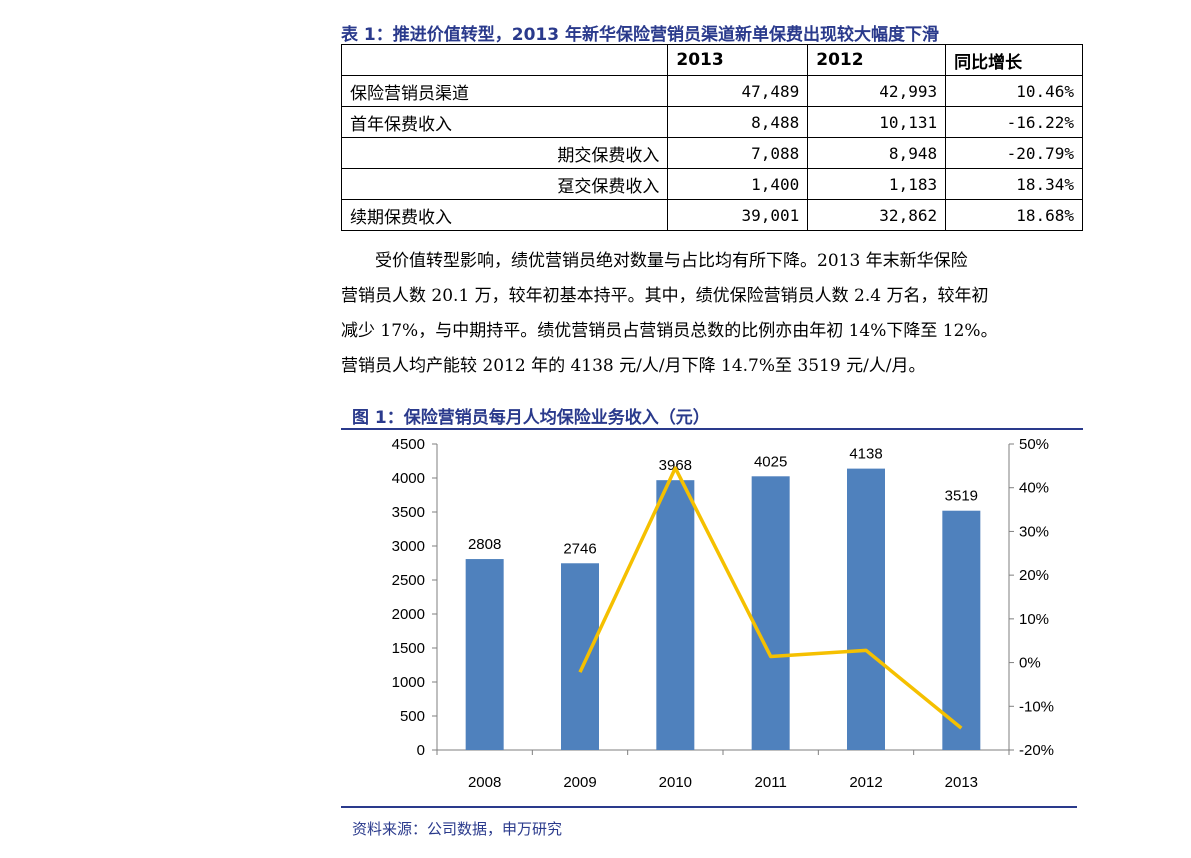  I want to click on table-row: 期交保费收入 7,088 8,948 -20.79%, so click(711, 153).